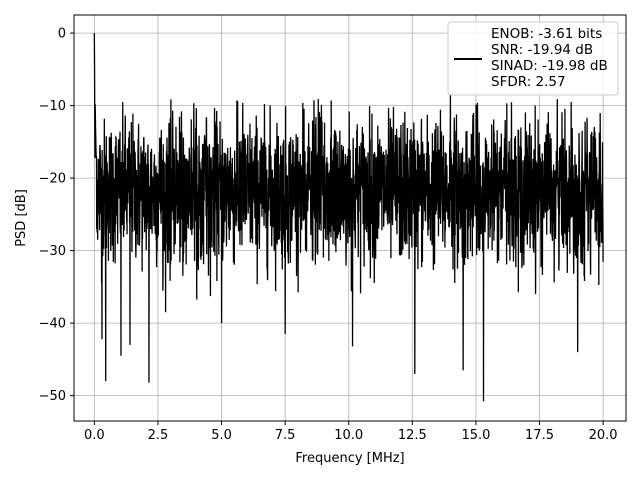 The image size is (640, 480). I want to click on legend-snr: SNR: -19.94 dB, so click(542, 50).